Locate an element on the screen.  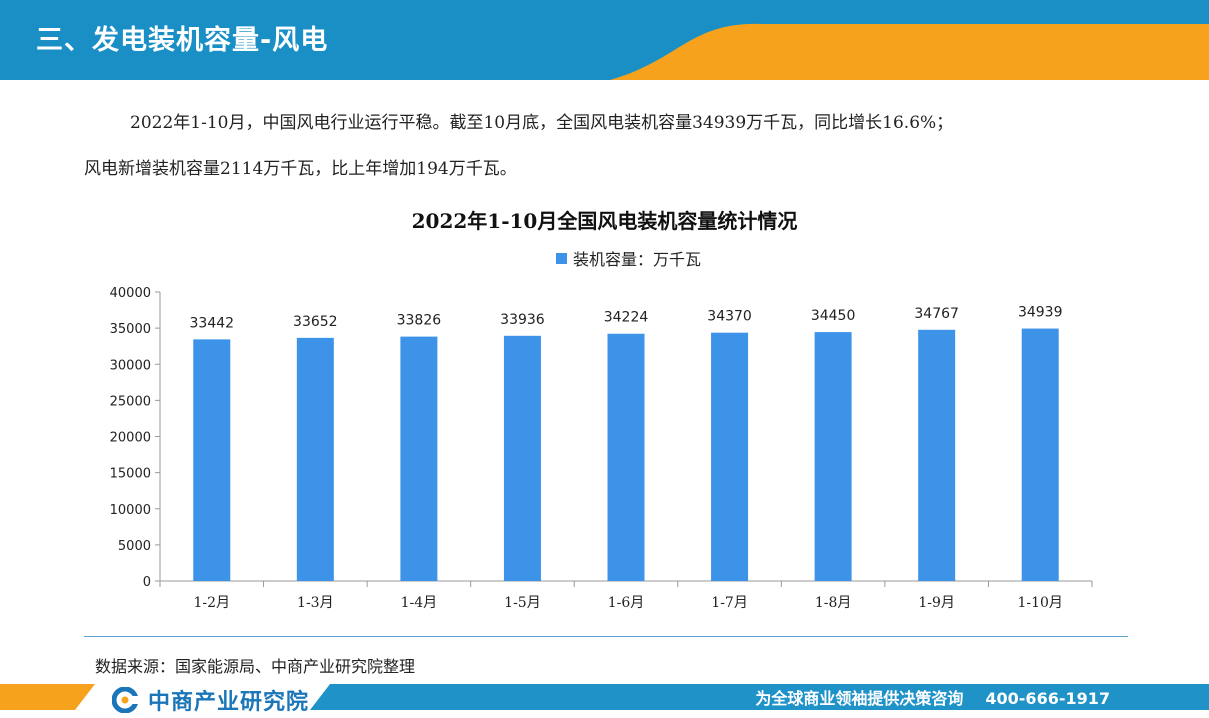
chart-title: 2022年1-10月全国风电装机容量统计情况 is located at coordinates (604, 221).